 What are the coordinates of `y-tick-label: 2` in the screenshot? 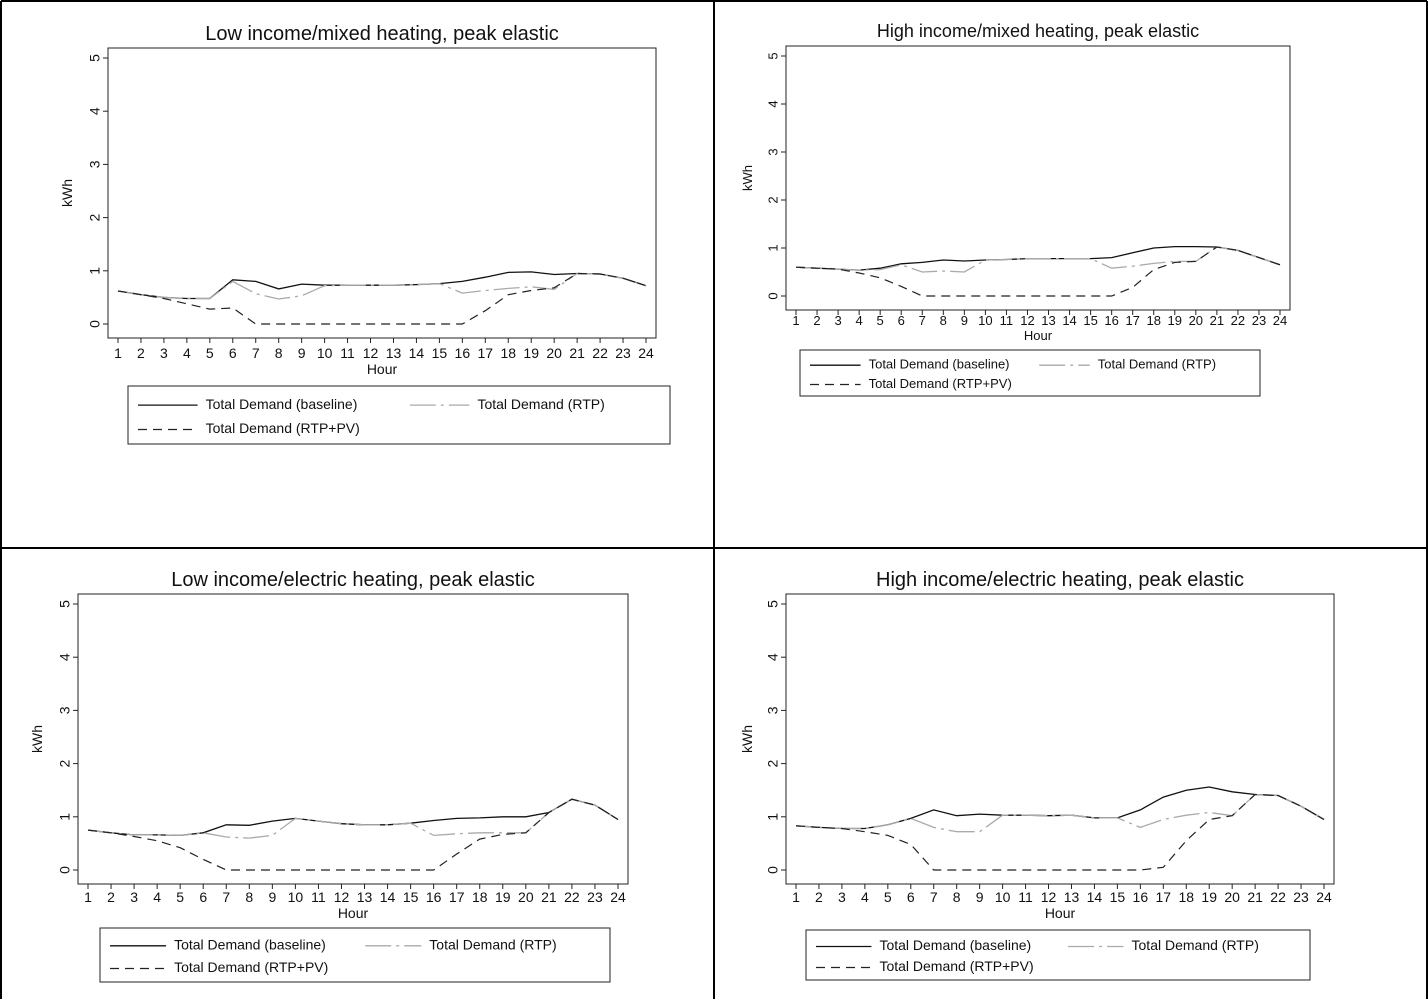 It's located at (65, 763).